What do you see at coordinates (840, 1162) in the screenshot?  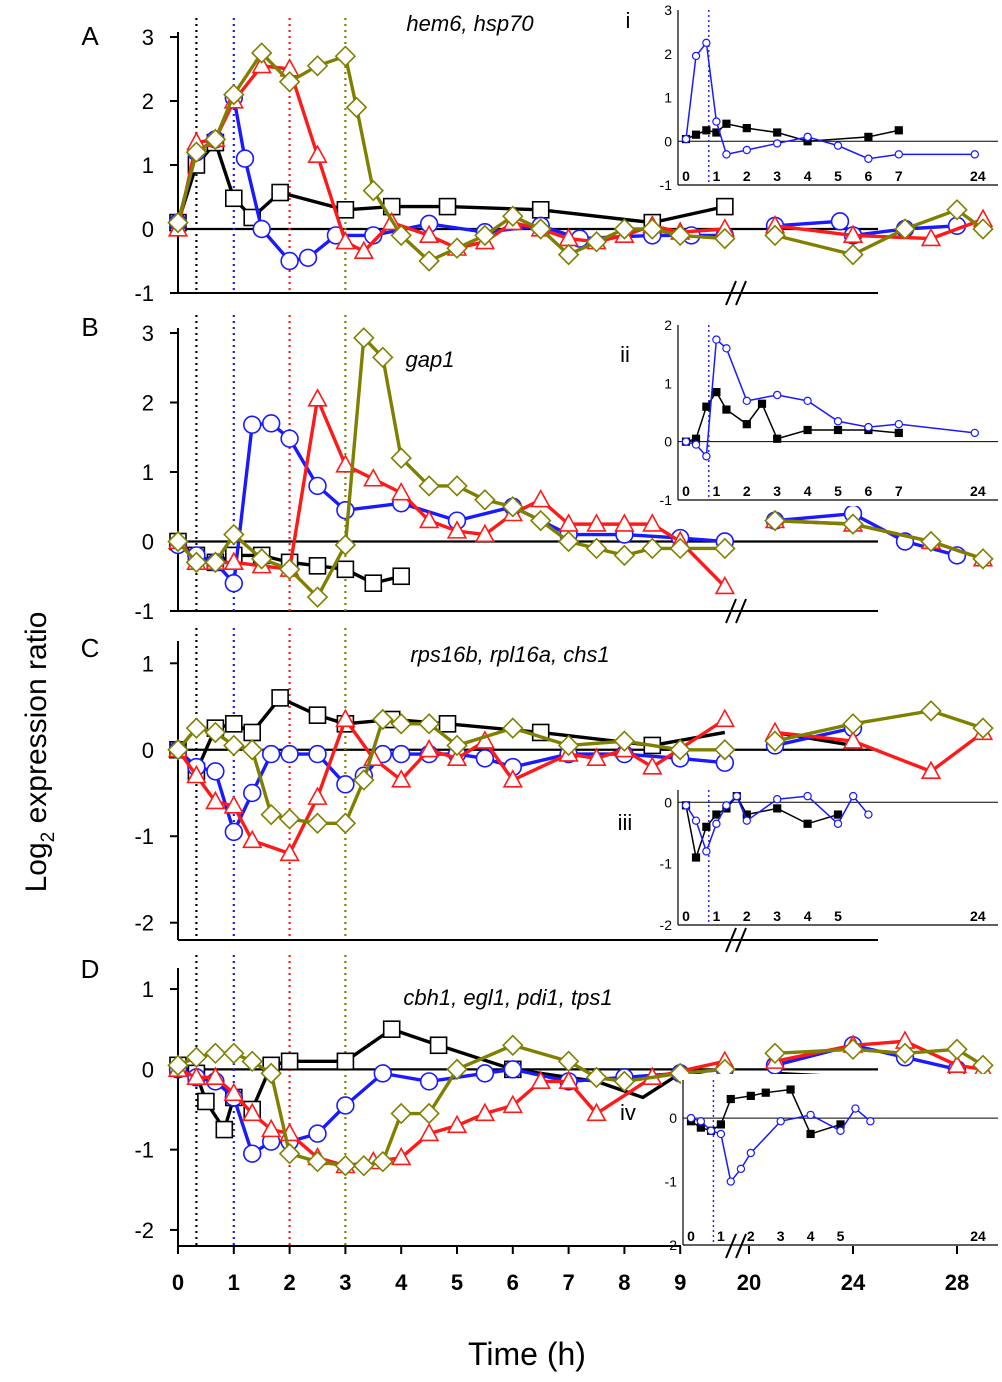 I see `inset-background` at bounding box center [840, 1162].